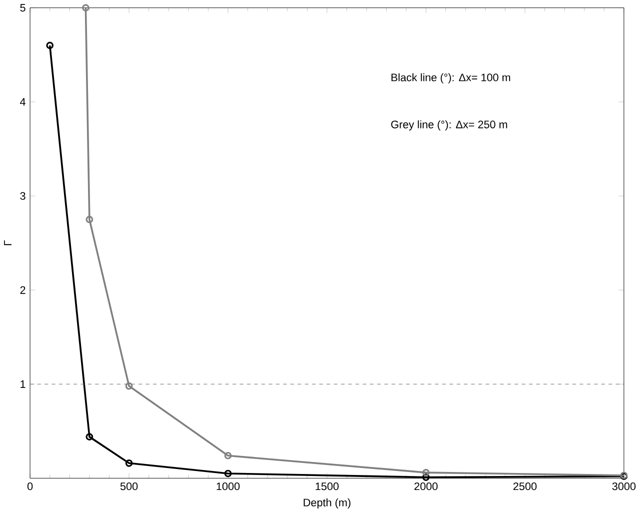 The height and width of the screenshot is (513, 640). What do you see at coordinates (30, 486) in the screenshot?
I see `x-tick-label: 0` at bounding box center [30, 486].